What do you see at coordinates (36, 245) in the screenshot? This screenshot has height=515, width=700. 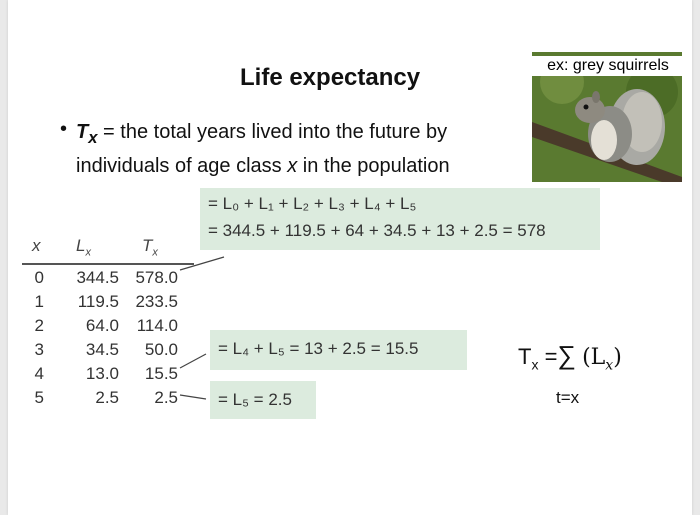 I see `header-x: x` at bounding box center [36, 245].